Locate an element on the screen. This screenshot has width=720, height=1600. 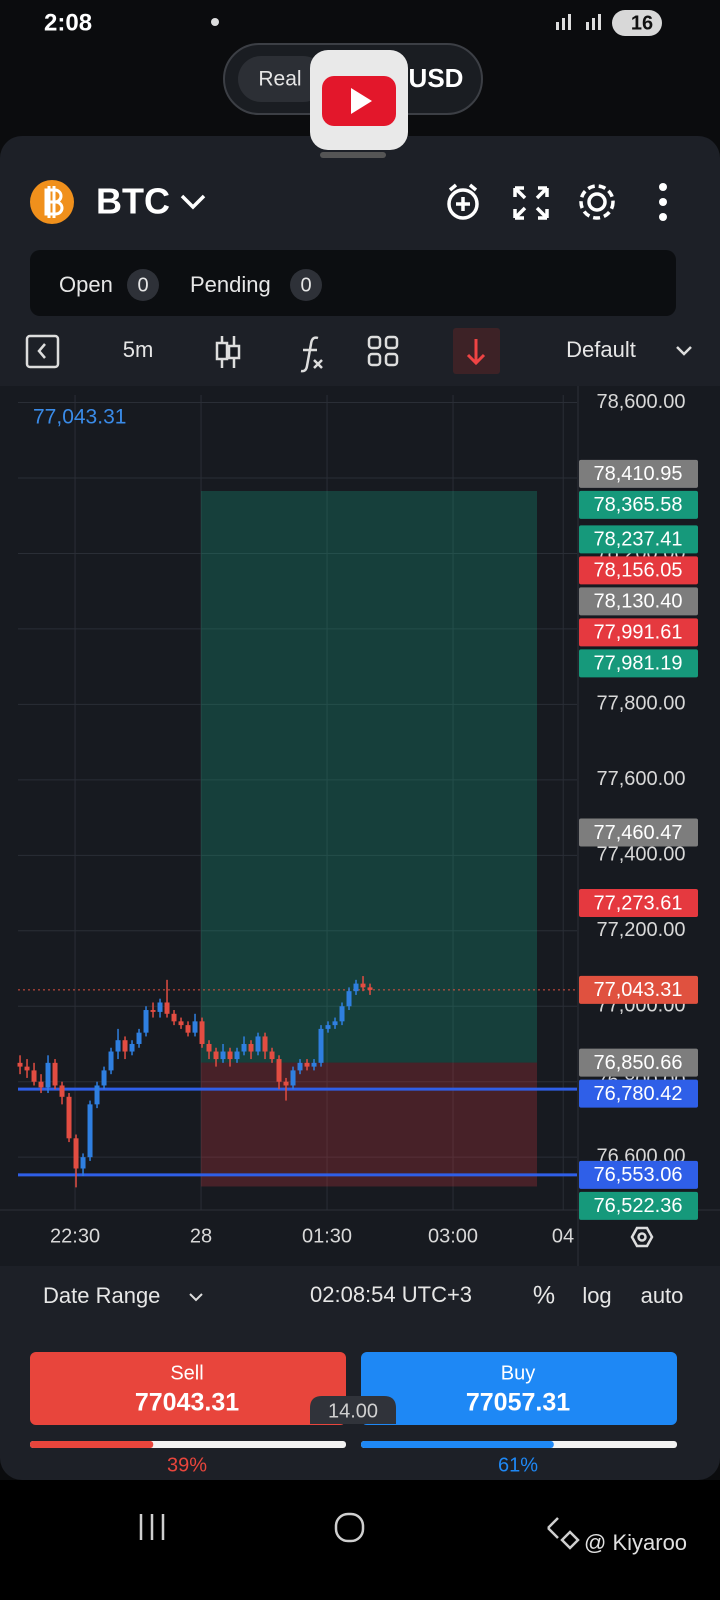
y-tick-label: 77,200.00 is located at coordinates (641, 930).